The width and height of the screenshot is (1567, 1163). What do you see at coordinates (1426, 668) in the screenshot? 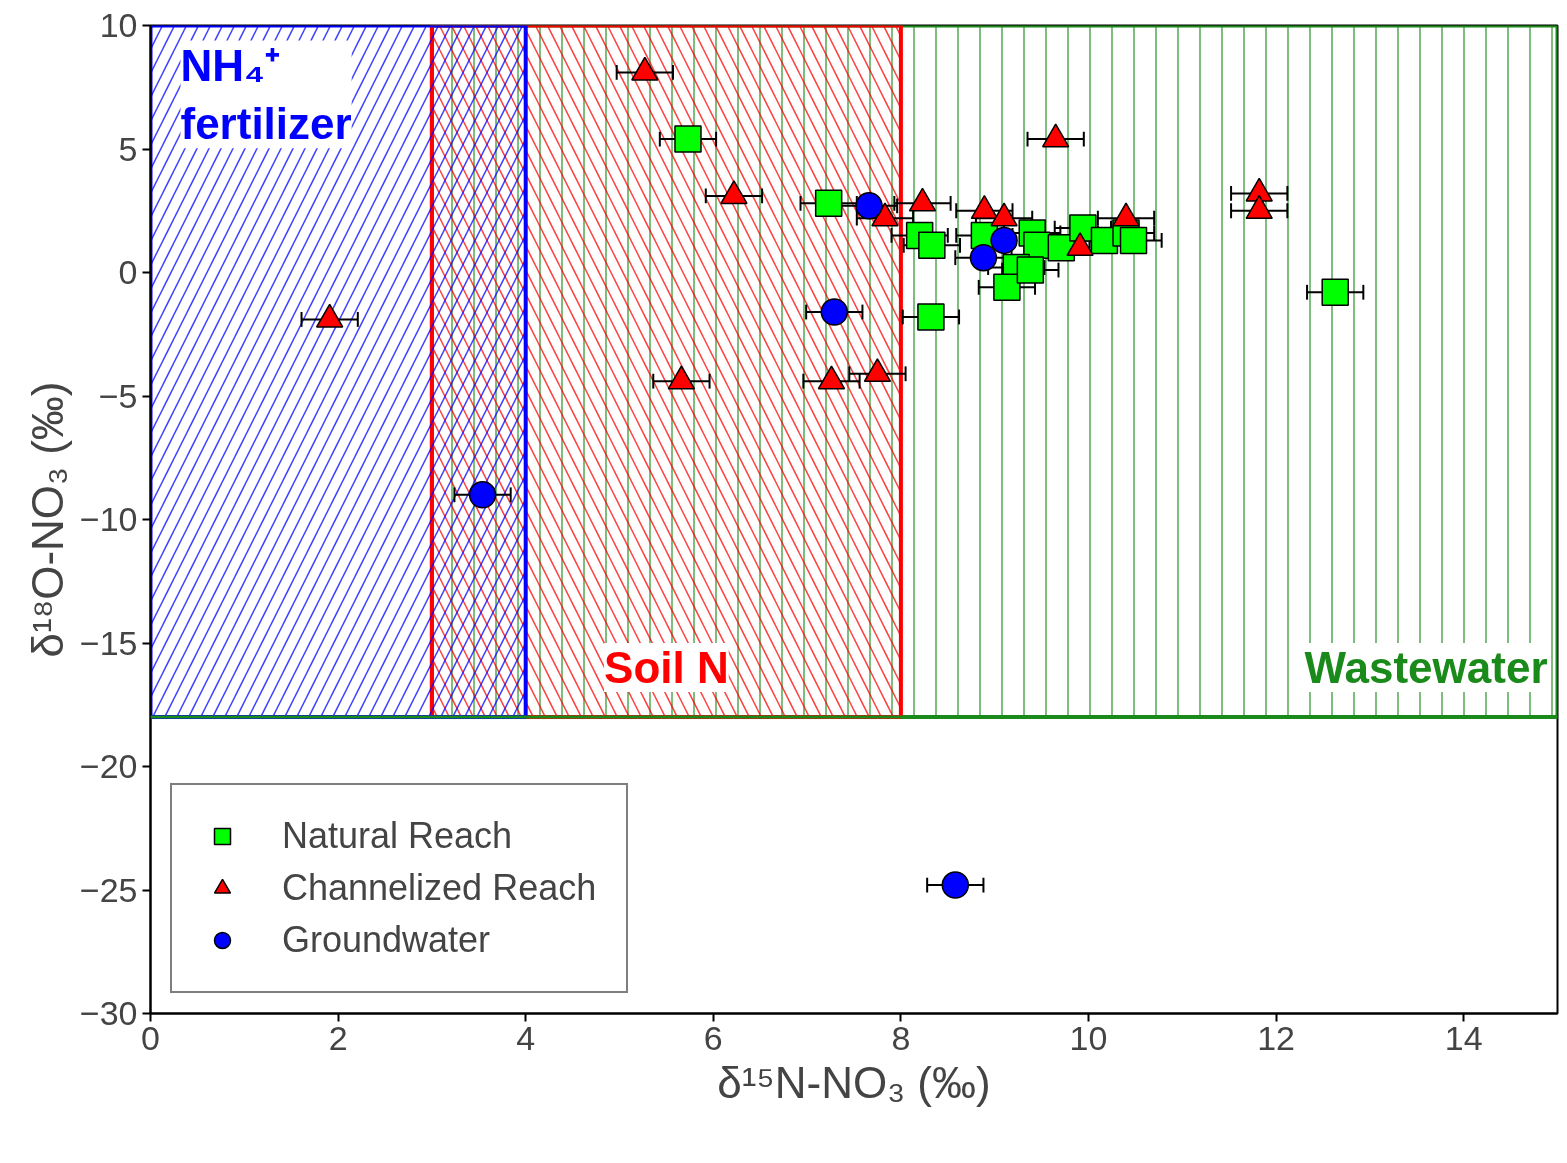
I see `band-label: Wastewater` at bounding box center [1426, 668].